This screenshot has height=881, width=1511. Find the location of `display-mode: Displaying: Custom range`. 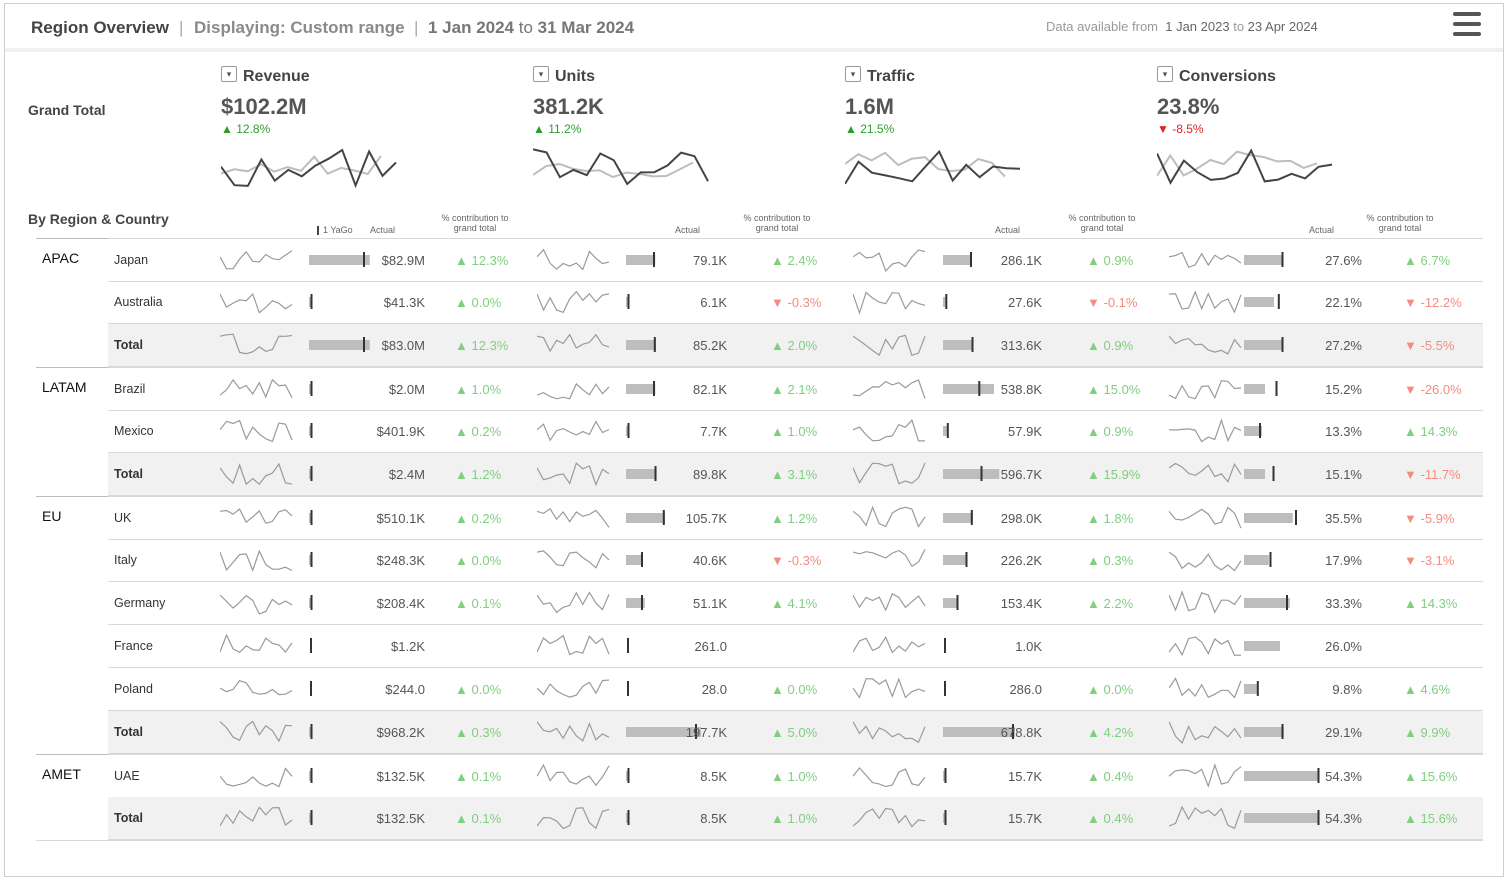

display-mode: Displaying: Custom range is located at coordinates (299, 27).